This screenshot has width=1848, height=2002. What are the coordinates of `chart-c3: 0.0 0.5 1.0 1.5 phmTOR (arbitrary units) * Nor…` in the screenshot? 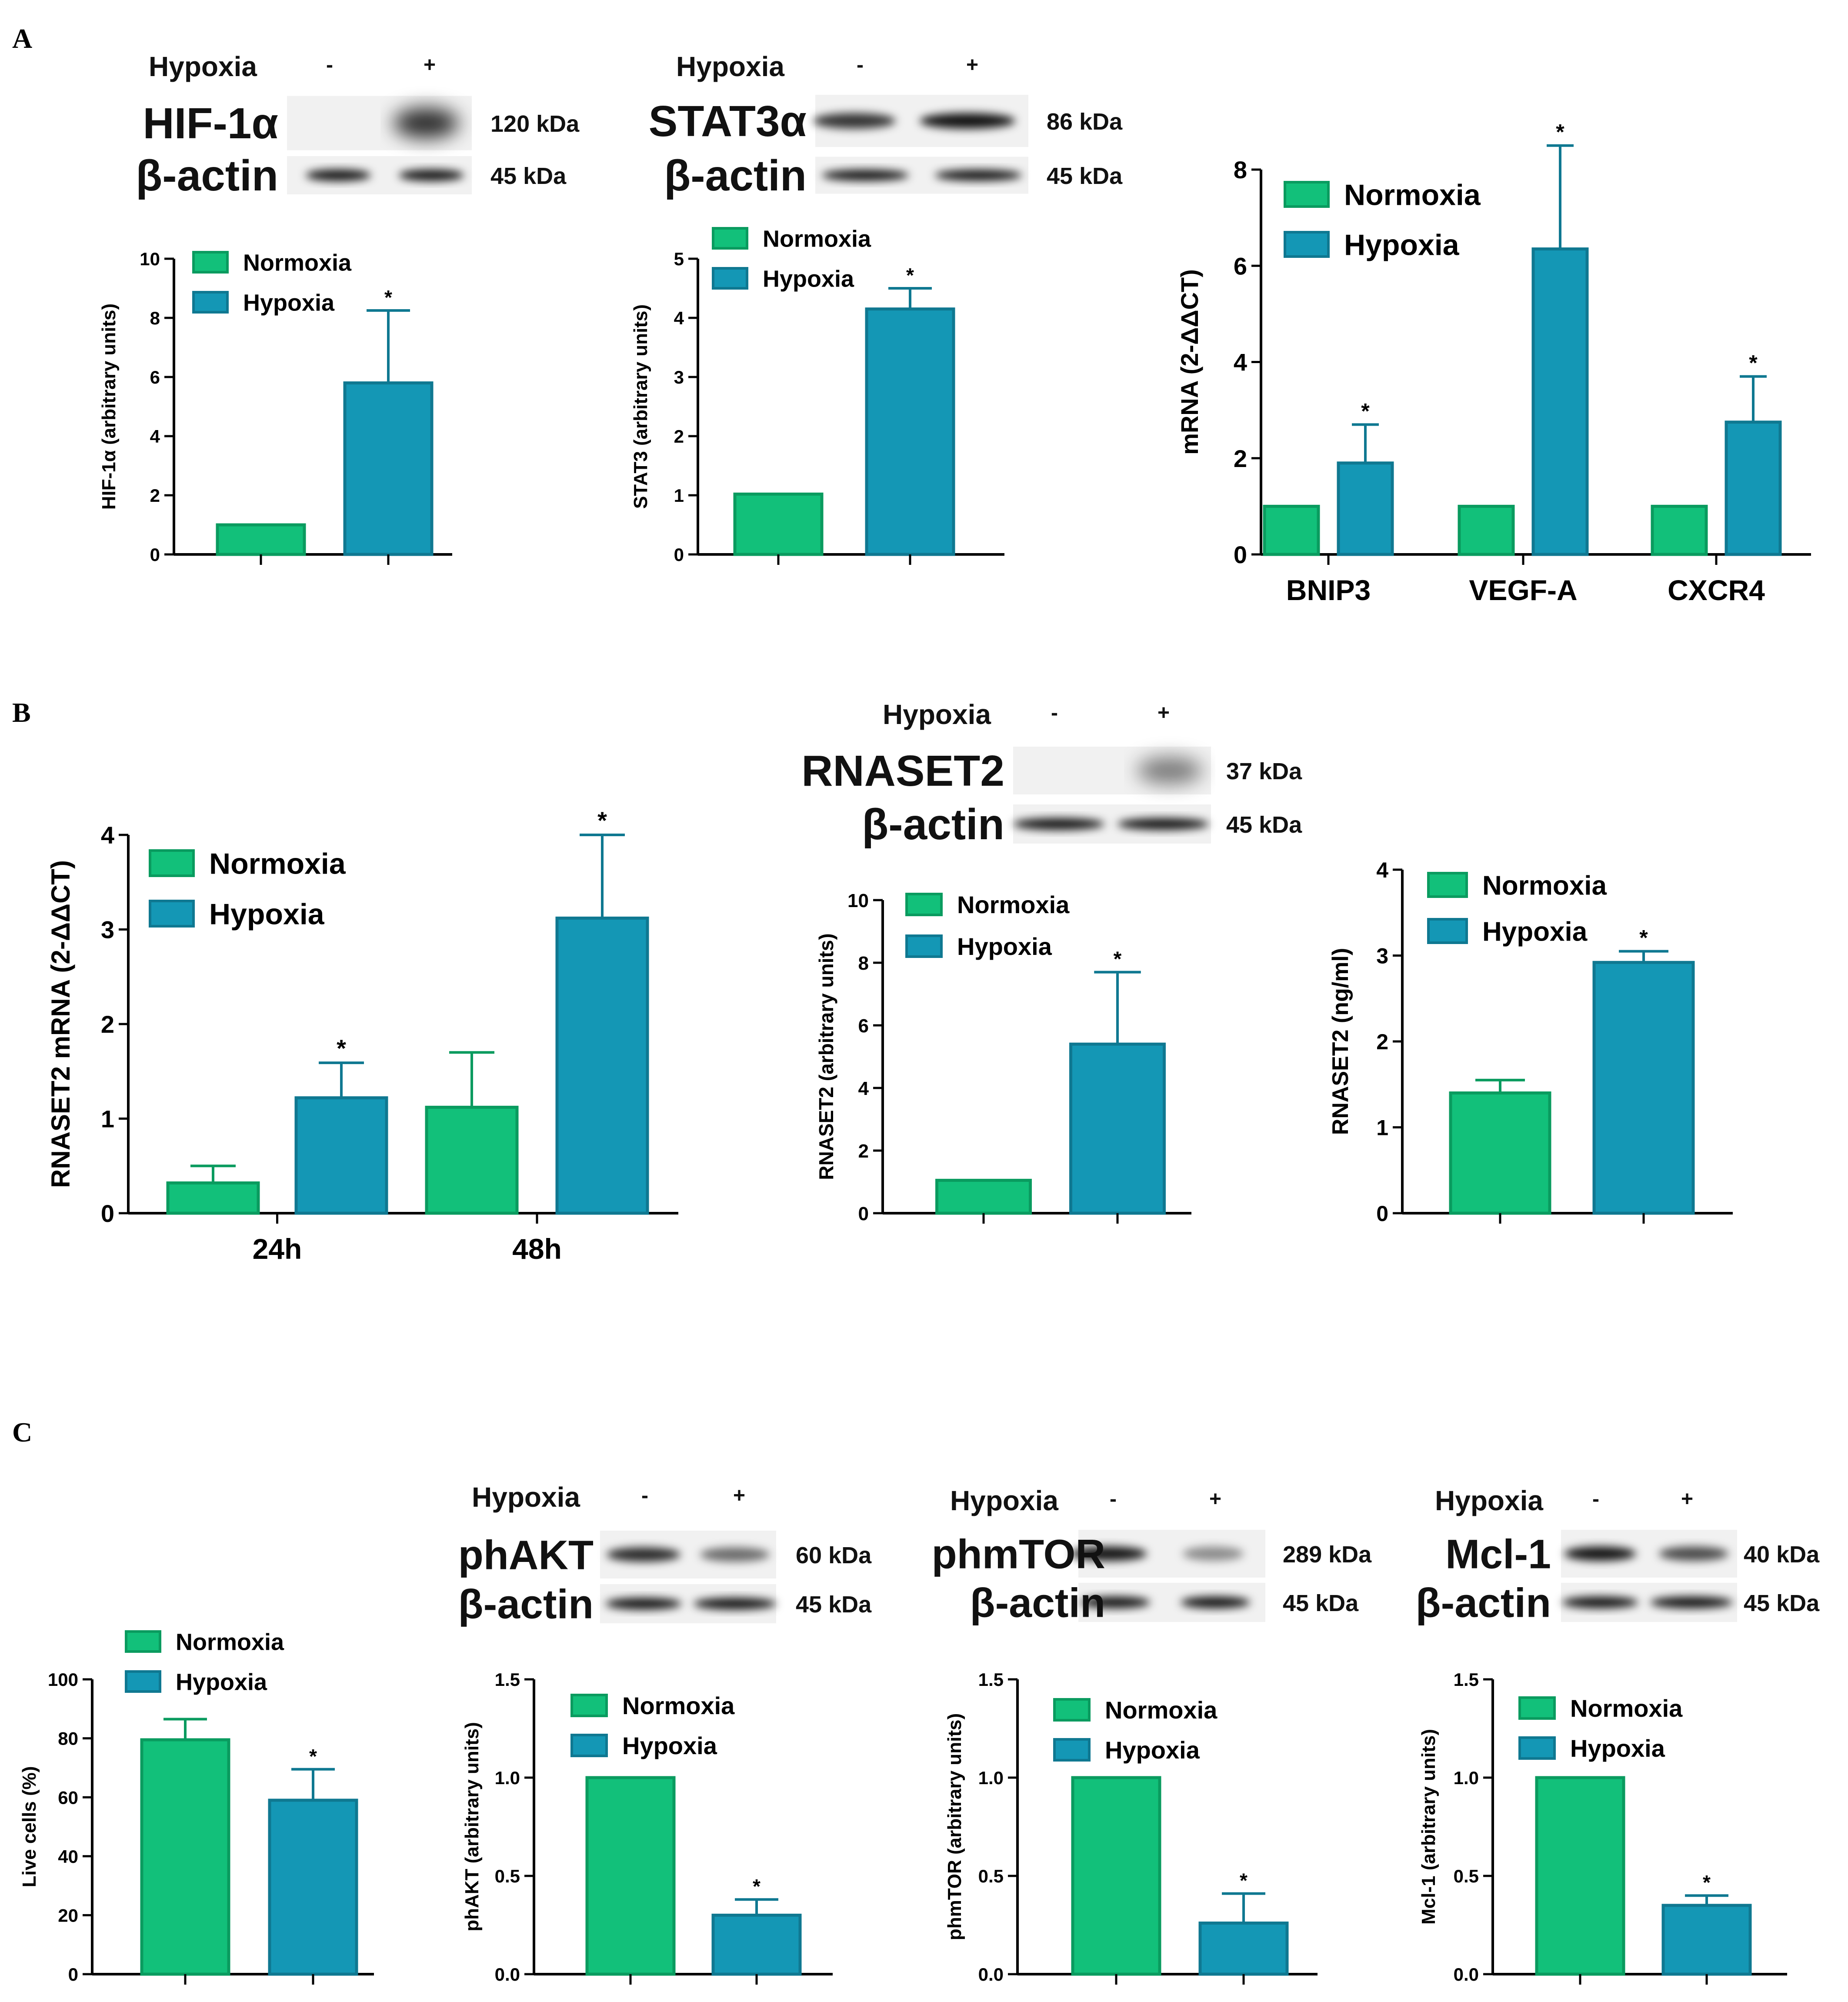 It's located at (1131, 1827).